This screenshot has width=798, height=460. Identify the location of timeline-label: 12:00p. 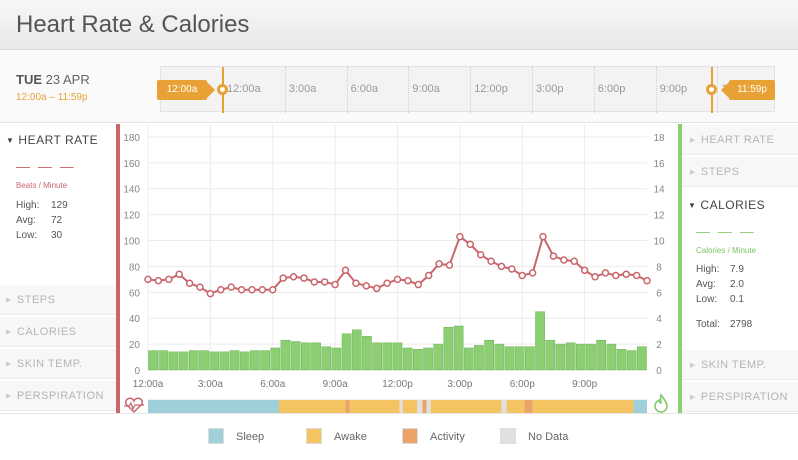
(491, 89).